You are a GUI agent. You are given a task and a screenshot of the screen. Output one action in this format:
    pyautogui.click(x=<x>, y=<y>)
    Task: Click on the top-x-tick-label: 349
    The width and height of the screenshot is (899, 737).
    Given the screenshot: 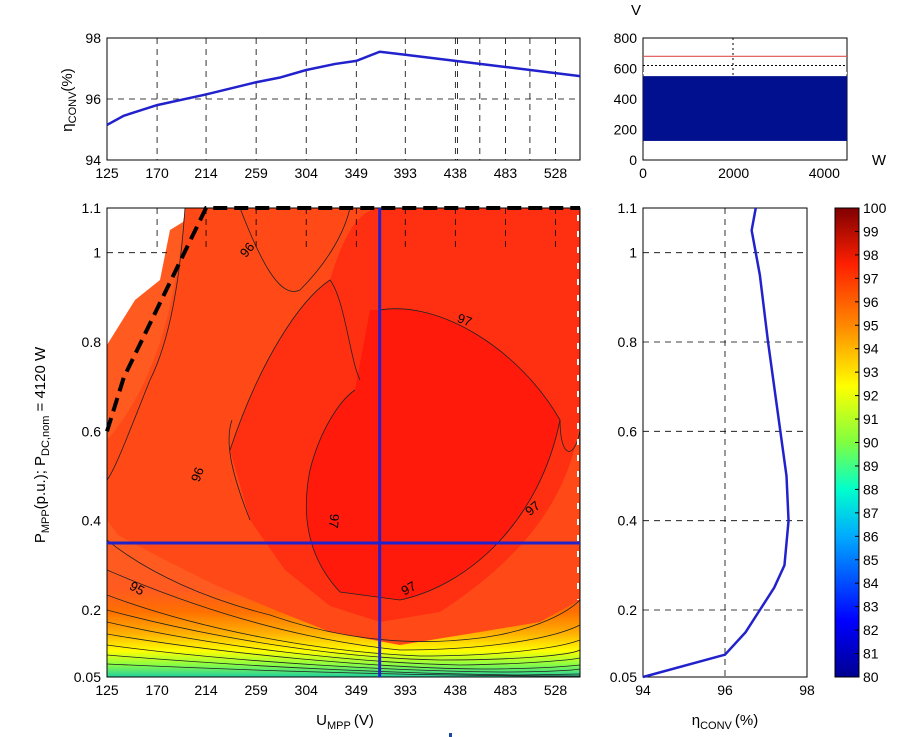 What is the action you would take?
    pyautogui.click(x=357, y=173)
    